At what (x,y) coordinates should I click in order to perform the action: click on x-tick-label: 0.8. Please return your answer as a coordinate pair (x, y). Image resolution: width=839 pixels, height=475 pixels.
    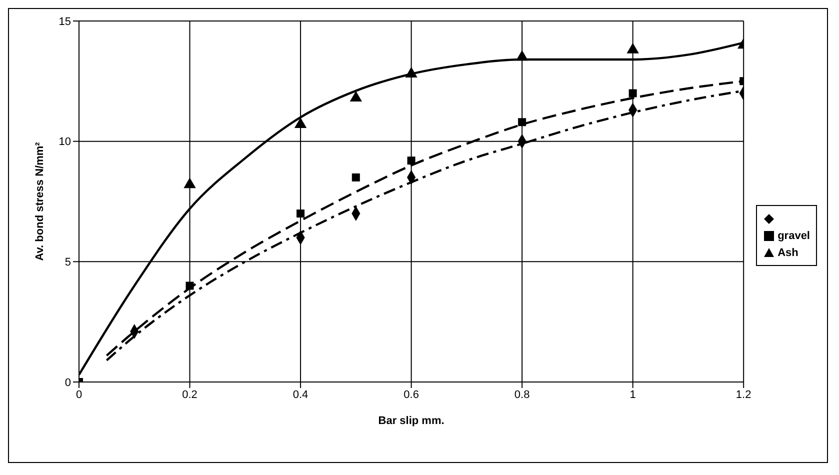
    Looking at the image, I should click on (522, 394).